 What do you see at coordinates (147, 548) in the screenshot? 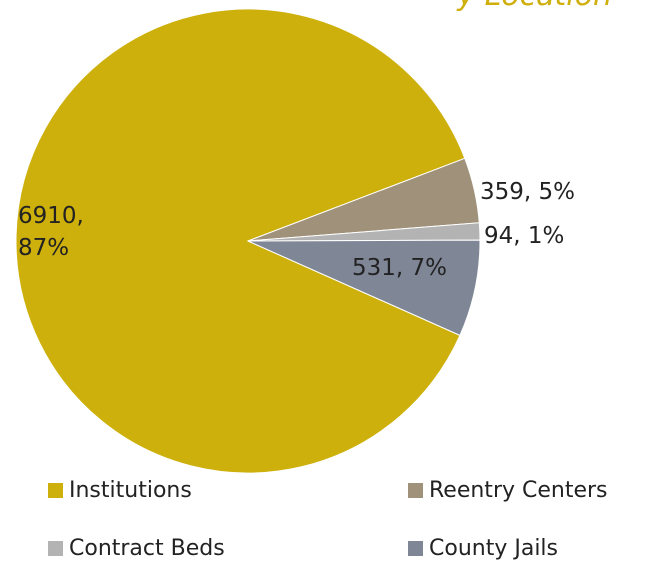
I see `legend-label: Contract Beds` at bounding box center [147, 548].